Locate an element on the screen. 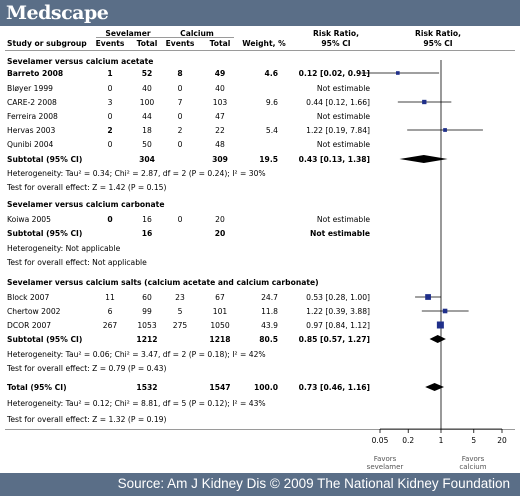 Image resolution: width=520 pixels, height=496 pixels. subtotal-sevelamer: 304 is located at coordinates (147, 159).